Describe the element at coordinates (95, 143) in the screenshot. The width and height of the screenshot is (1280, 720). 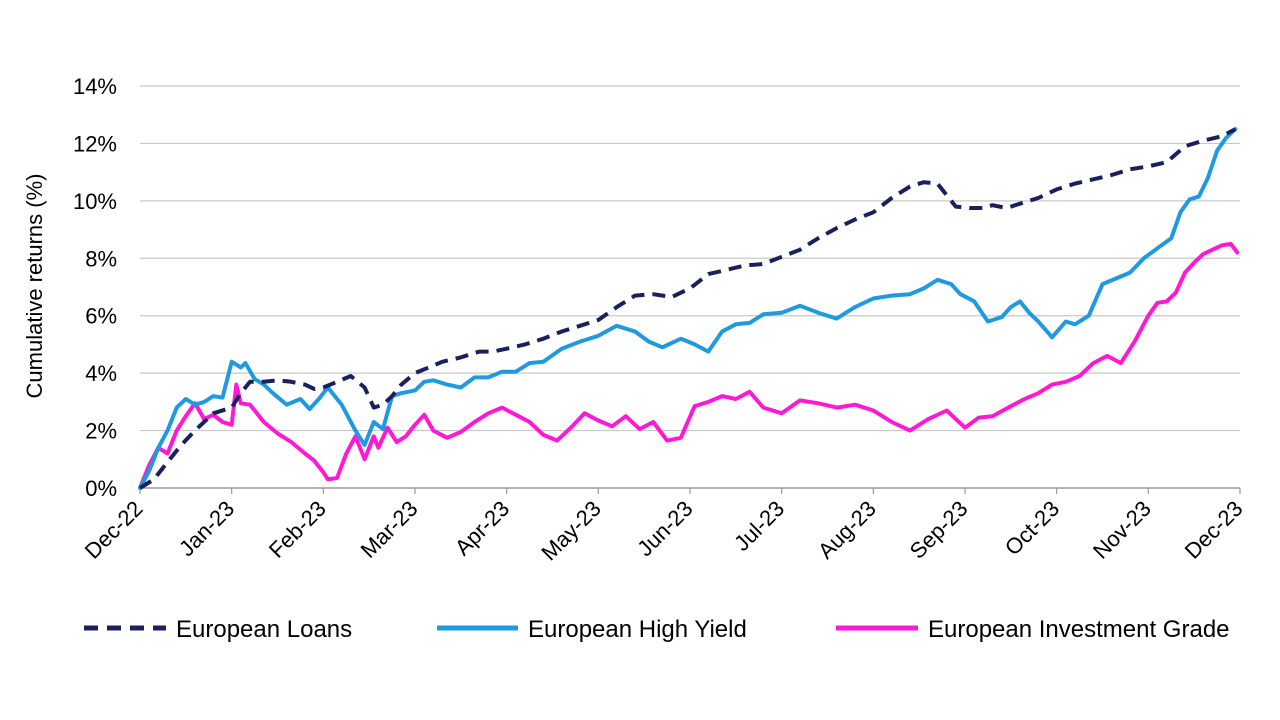
I see `y-tick-label: 12%` at that location.